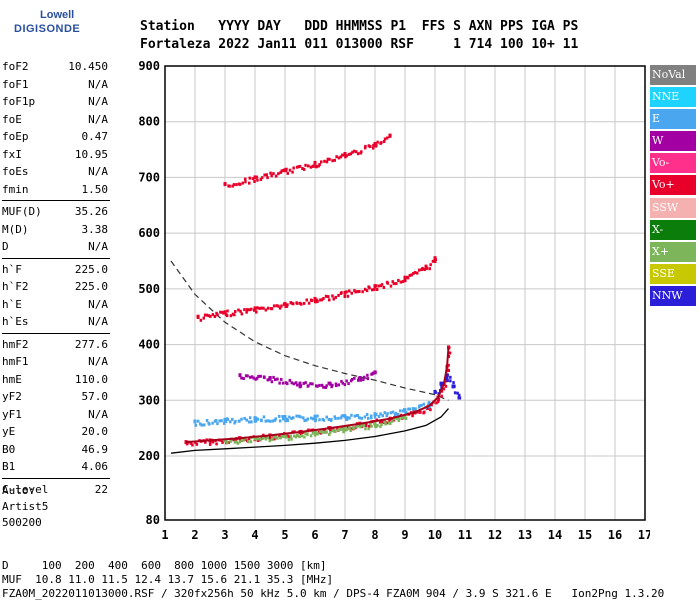 The height and width of the screenshot is (601, 700). I want to click on param-value: 46.9, so click(95, 449).